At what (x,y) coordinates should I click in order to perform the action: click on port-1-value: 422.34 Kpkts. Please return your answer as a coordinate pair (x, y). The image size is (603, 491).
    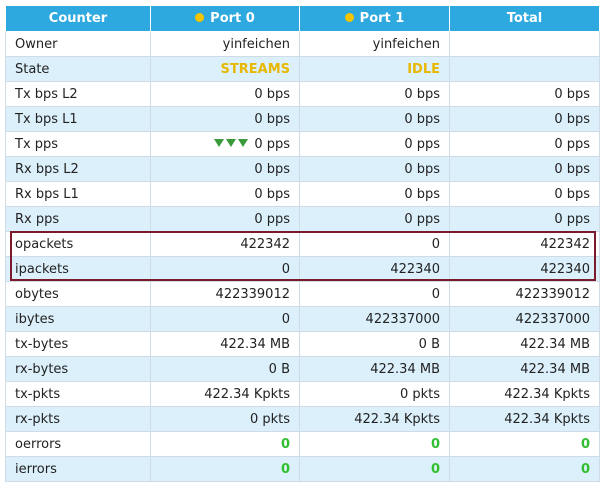
    Looking at the image, I should click on (374, 419).